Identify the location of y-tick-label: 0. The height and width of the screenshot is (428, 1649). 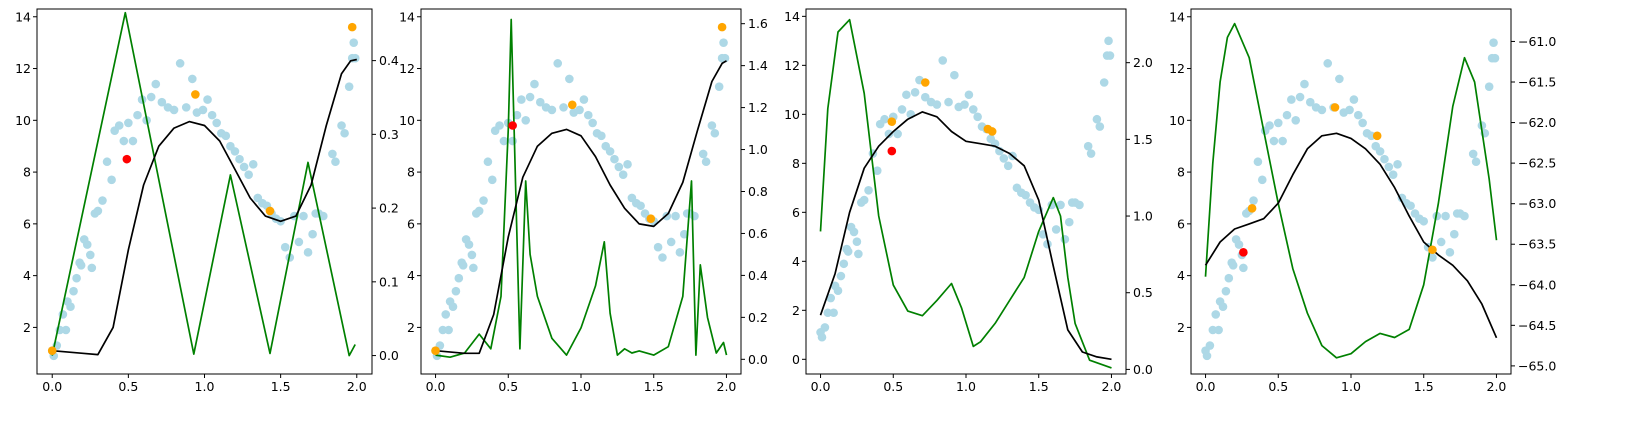
(796, 359).